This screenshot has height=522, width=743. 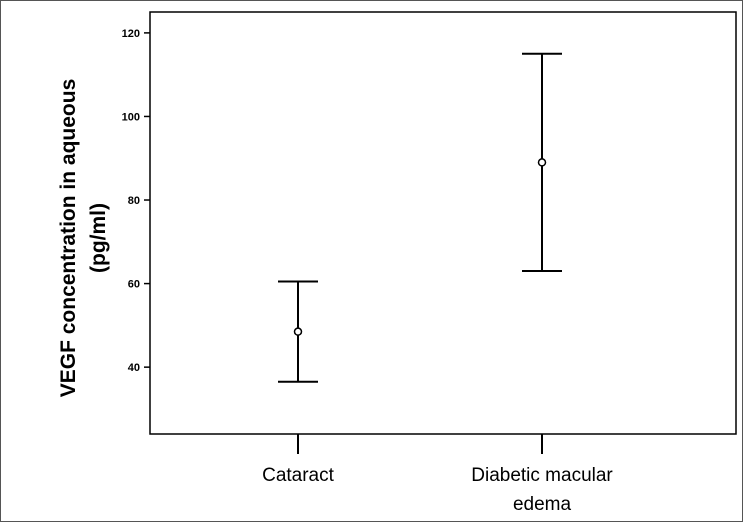 I want to click on y-tick-label: 120, so click(x=131, y=34).